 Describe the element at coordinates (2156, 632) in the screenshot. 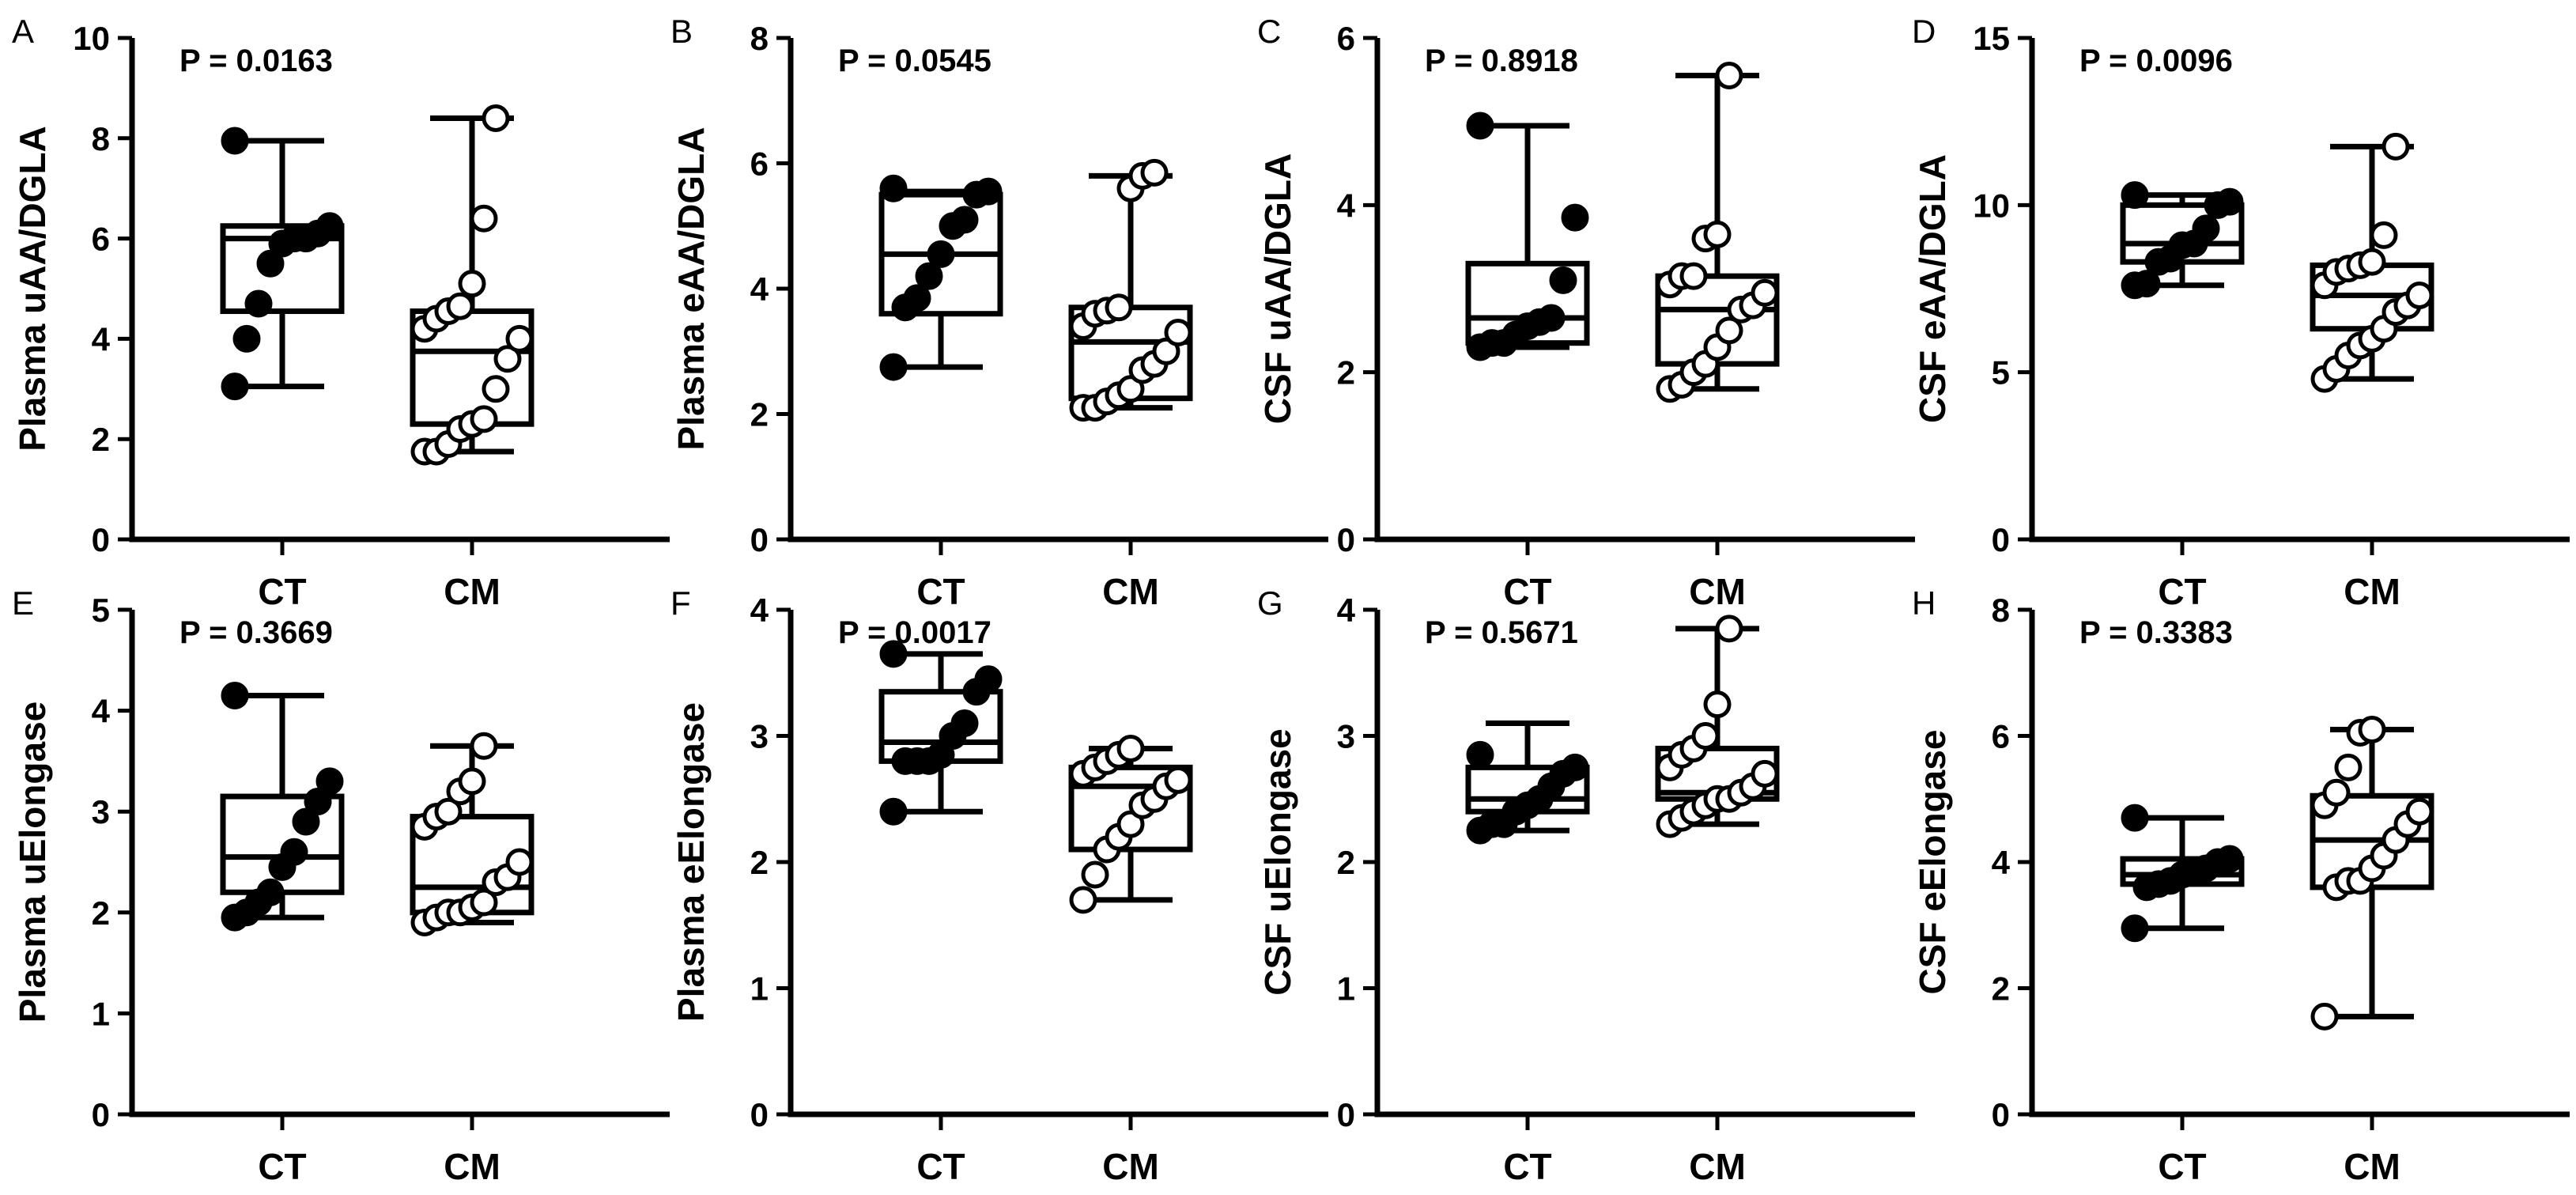

I see `p-value-label: P = 0.3383` at that location.